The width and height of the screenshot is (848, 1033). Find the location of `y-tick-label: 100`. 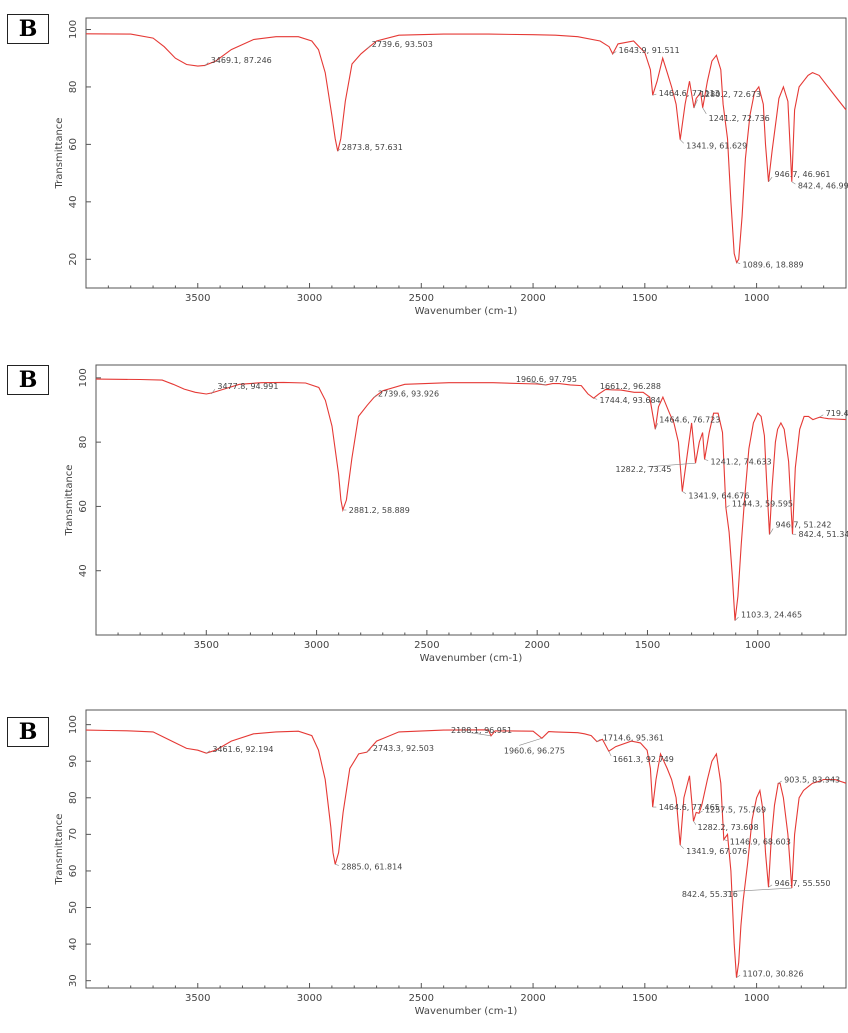

y-tick-label: 100 is located at coordinates (73, 724).